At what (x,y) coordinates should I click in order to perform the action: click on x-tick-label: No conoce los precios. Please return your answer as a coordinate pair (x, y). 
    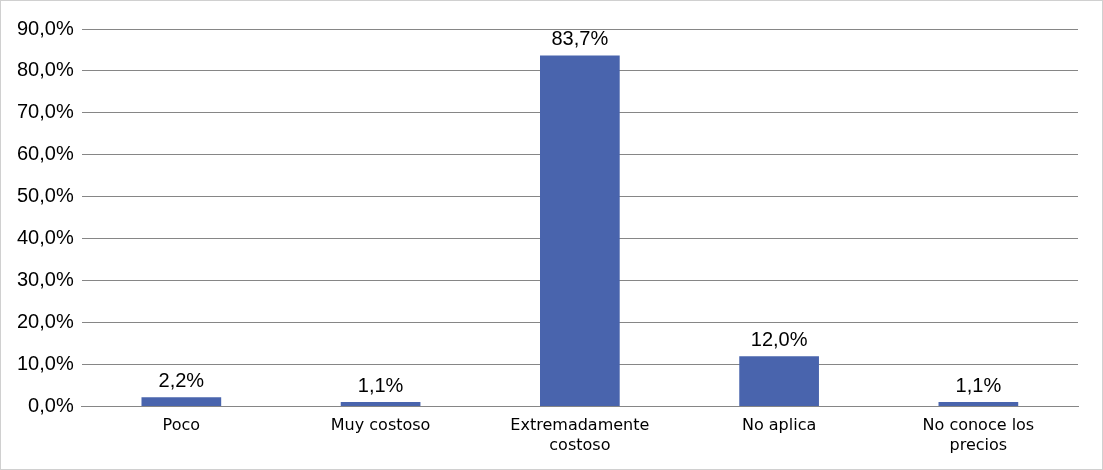
    Looking at the image, I should click on (978, 434).